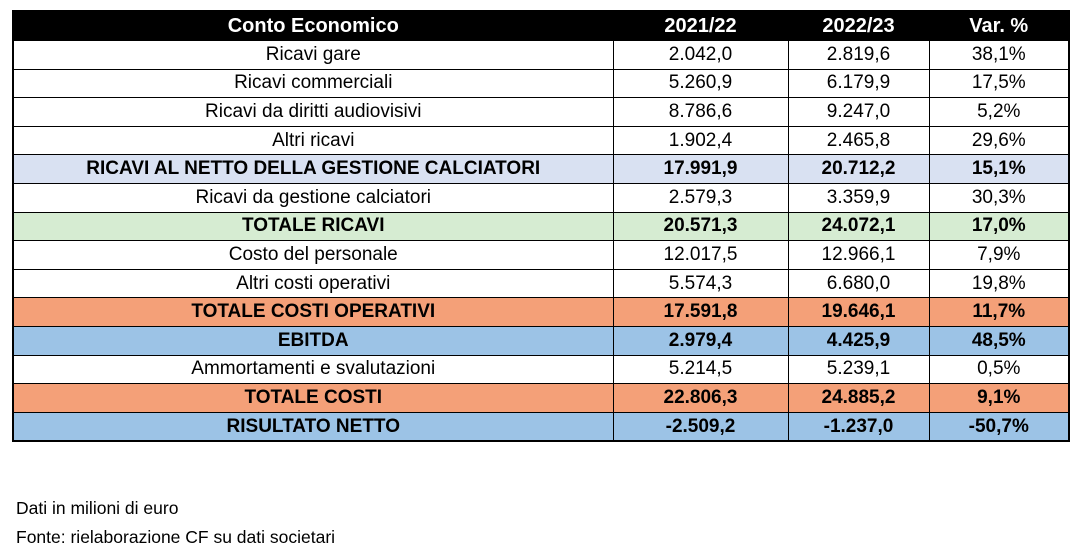 This screenshot has height=557, width=1085. What do you see at coordinates (700, 197) in the screenshot?
I see `value-cell-2021-22: 2.579,3` at bounding box center [700, 197].